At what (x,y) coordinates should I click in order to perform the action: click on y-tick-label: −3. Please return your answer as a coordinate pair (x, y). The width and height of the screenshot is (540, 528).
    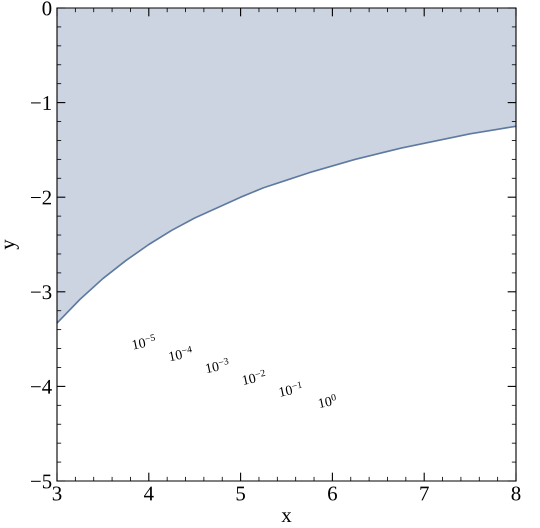
    Looking at the image, I should click on (41, 292).